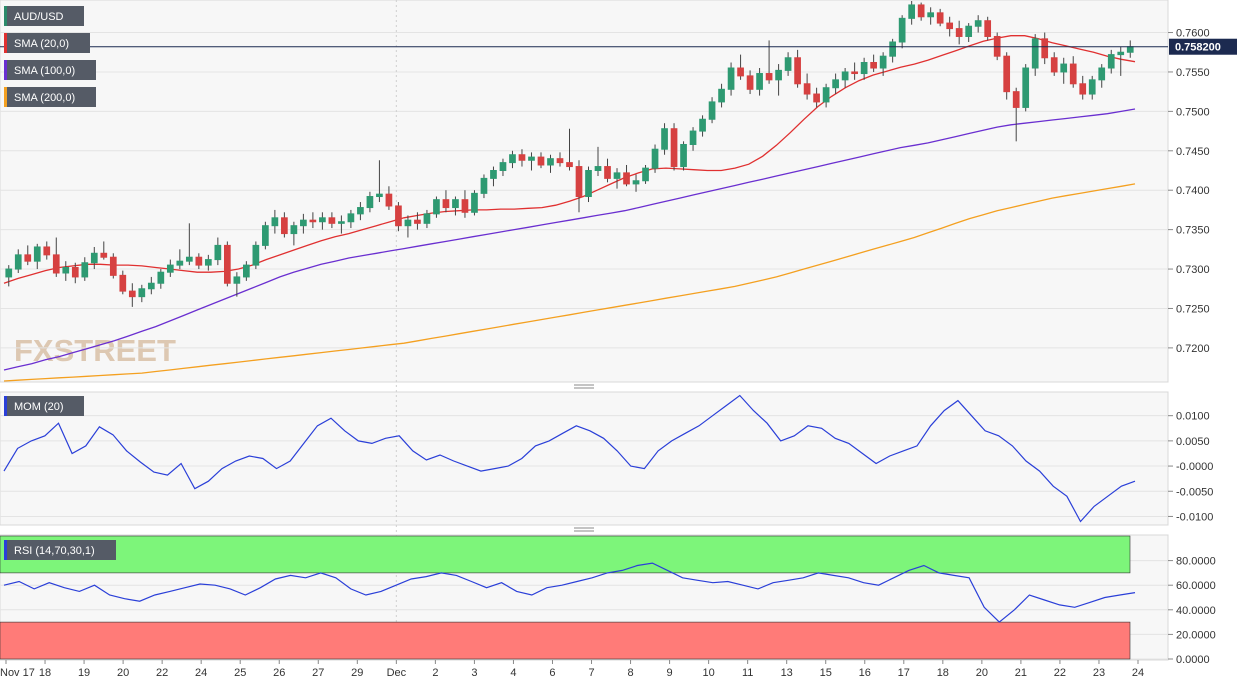  What do you see at coordinates (44, 406) in the screenshot?
I see `legend-mom: MOM (20)` at bounding box center [44, 406].